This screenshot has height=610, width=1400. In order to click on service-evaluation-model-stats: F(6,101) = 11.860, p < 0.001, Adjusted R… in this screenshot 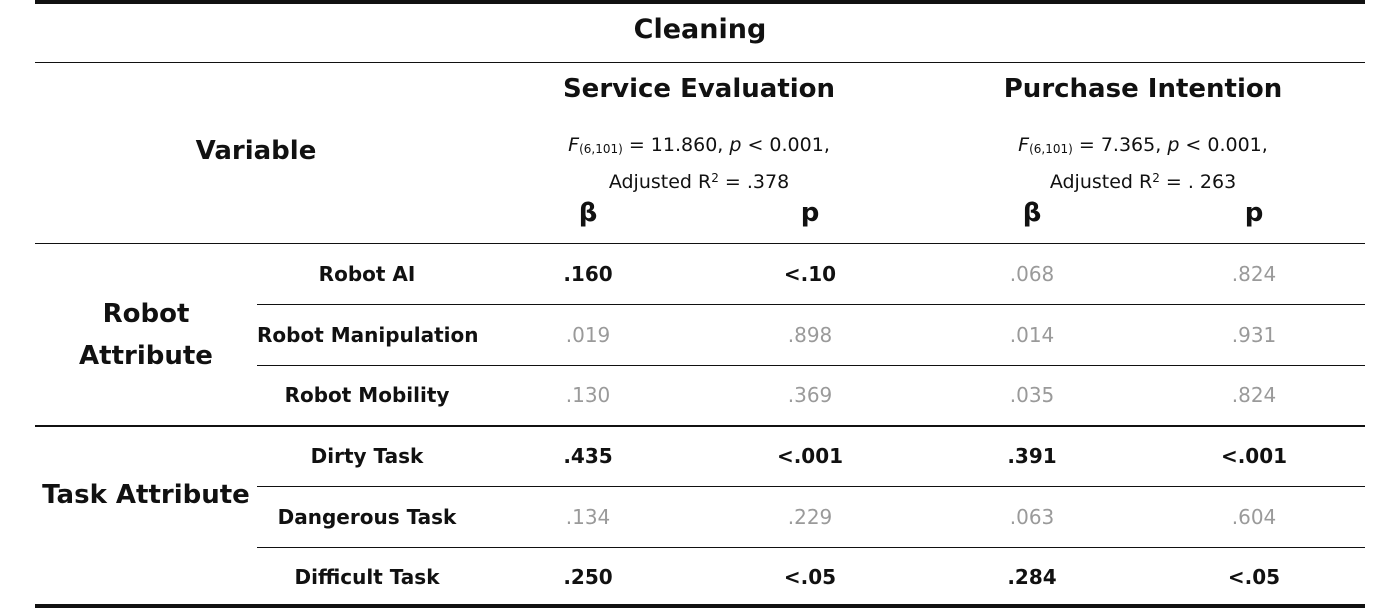, I will do `click(699, 164)`.